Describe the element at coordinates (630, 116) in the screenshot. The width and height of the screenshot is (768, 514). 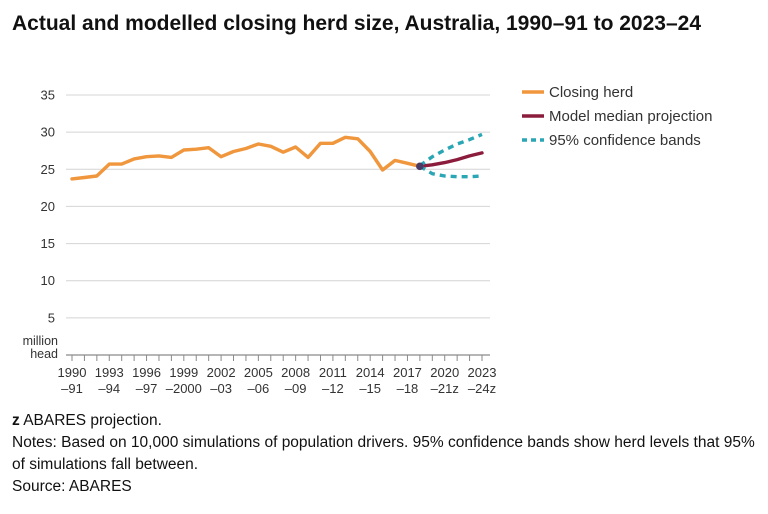
I see `legend-label-model-median-projection: Model median projection` at that location.